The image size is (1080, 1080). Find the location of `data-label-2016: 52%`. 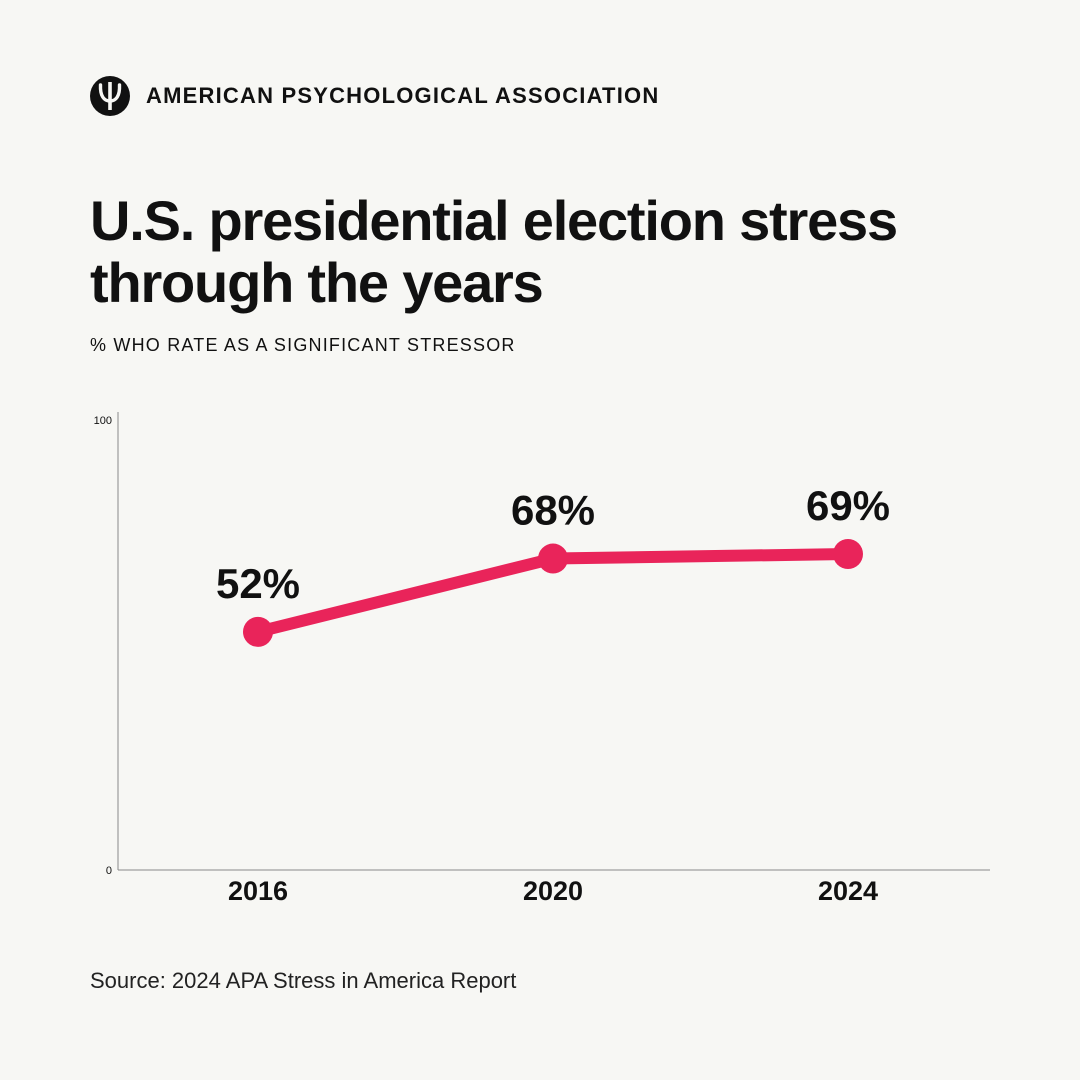

data-label-2016: 52% is located at coordinates (258, 583).